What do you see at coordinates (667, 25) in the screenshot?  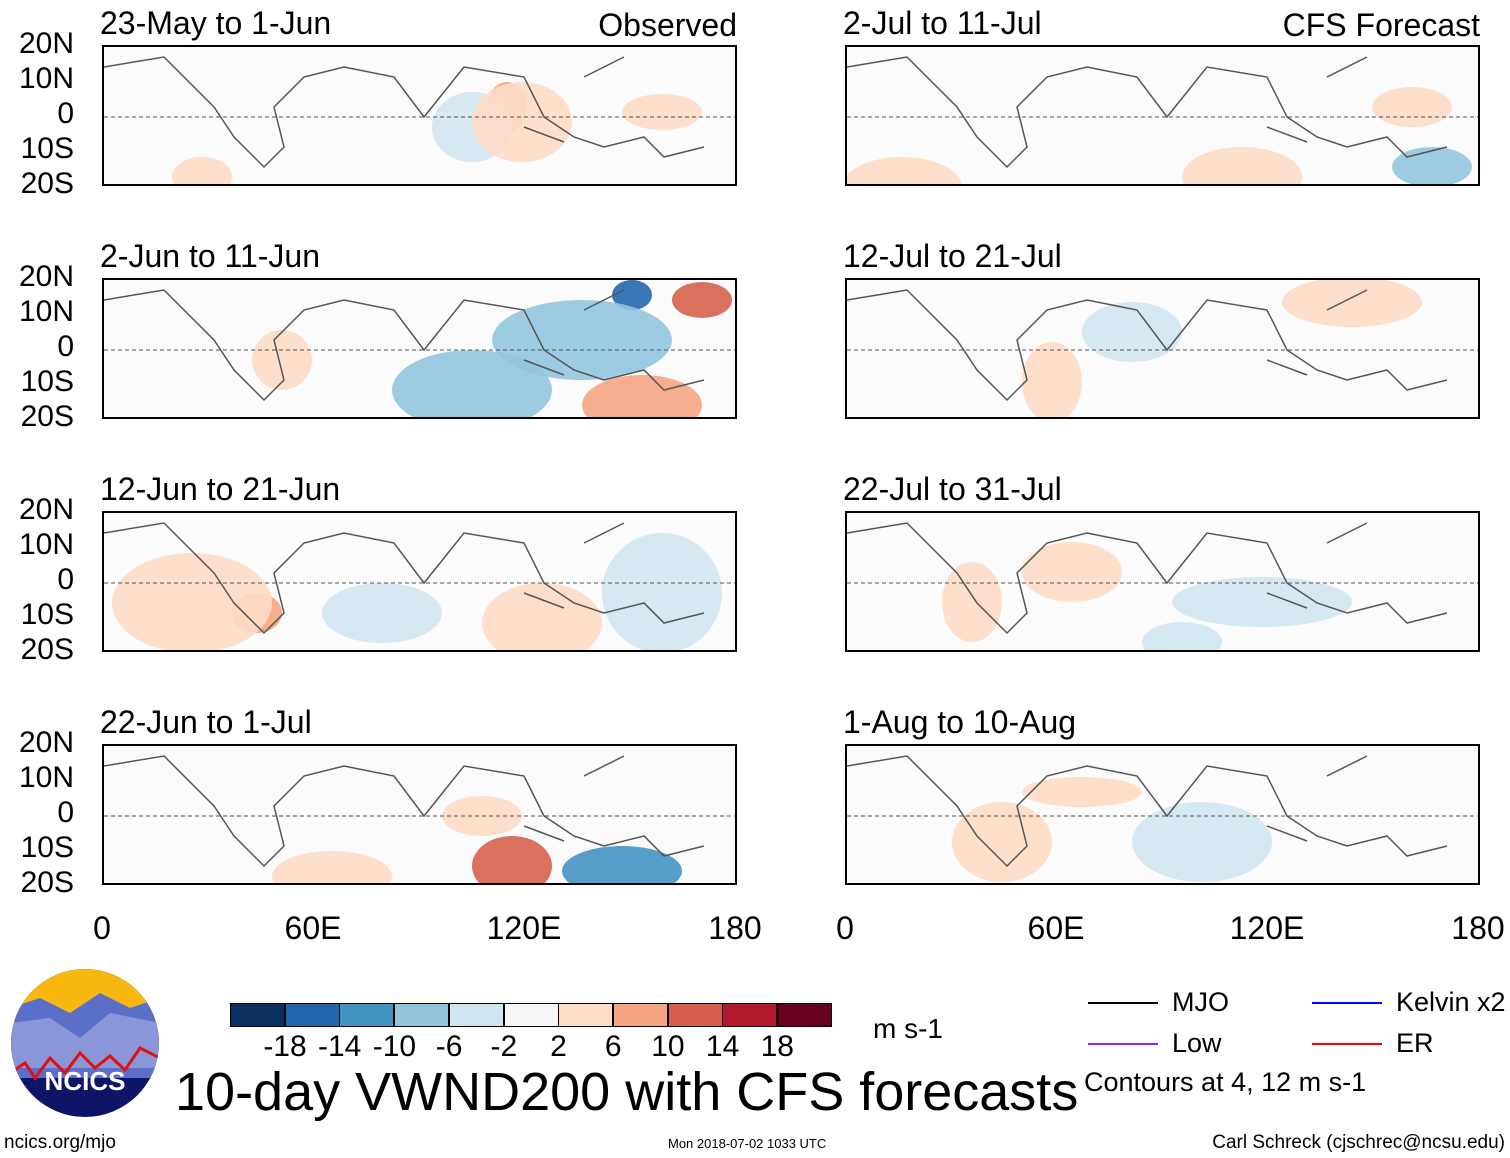 I see `panel-source-label: Observed` at bounding box center [667, 25].